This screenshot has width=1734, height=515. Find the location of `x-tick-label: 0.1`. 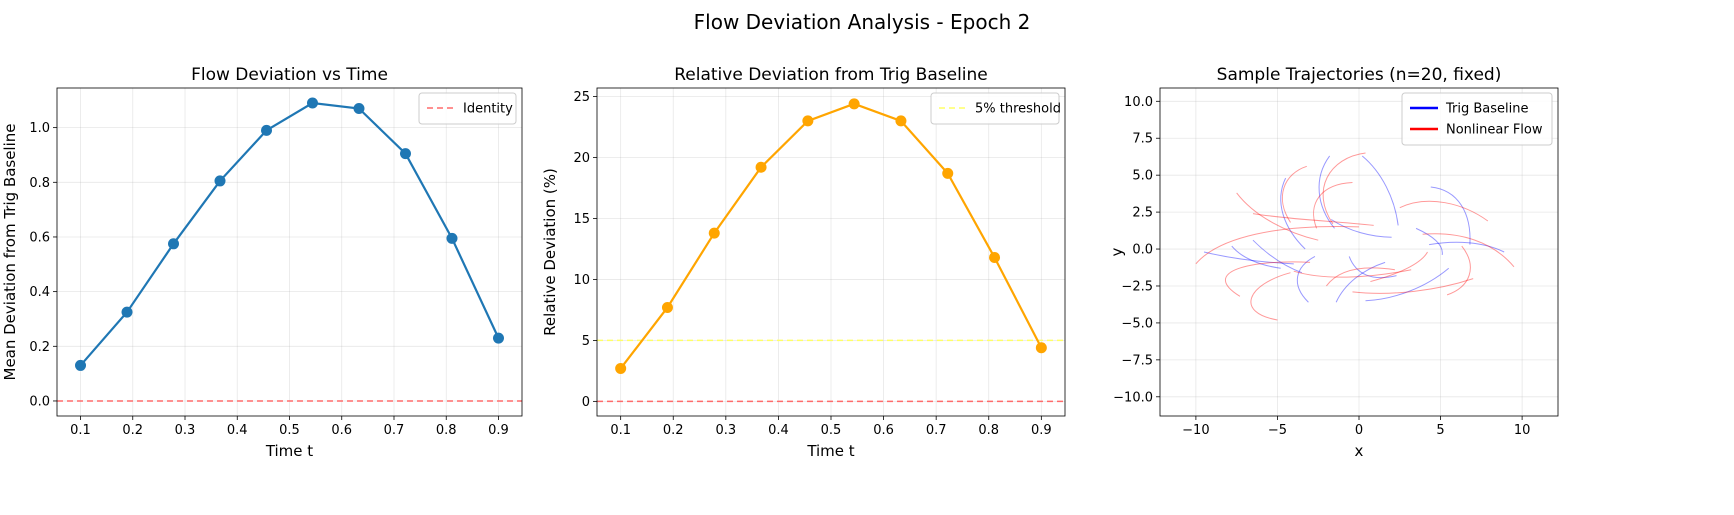

x-tick-label: 0.1 is located at coordinates (80, 430).